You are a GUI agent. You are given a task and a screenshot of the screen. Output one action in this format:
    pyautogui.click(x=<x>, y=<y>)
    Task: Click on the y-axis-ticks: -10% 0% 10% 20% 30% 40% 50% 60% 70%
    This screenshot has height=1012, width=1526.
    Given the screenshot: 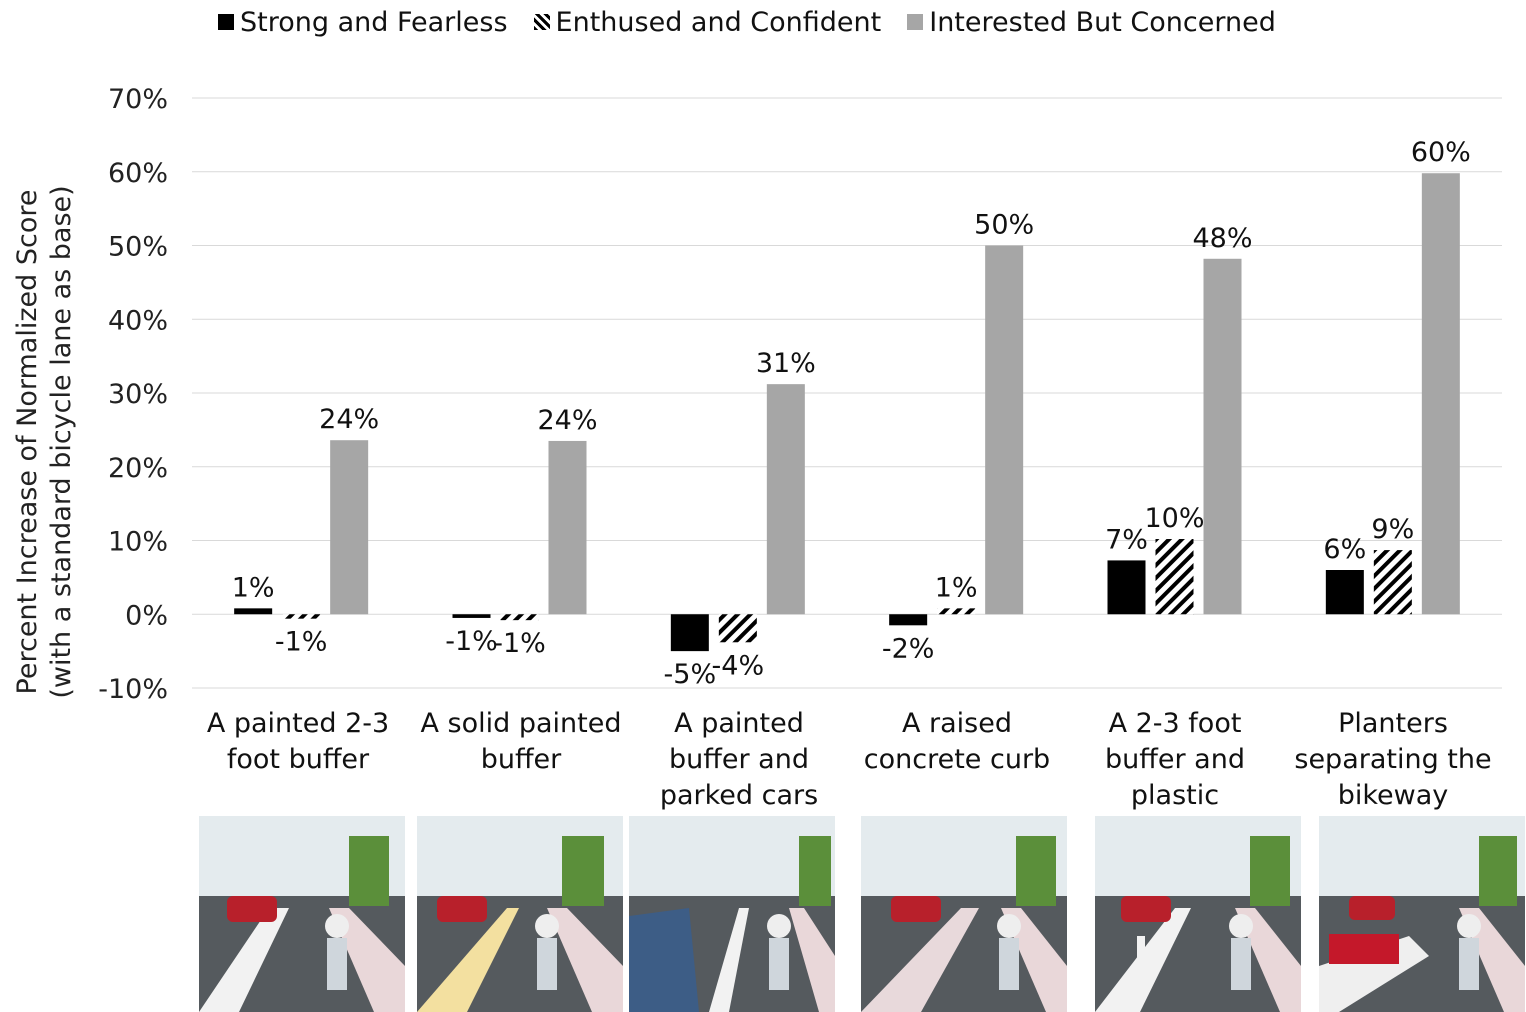 What is the action you would take?
    pyautogui.click(x=133, y=394)
    